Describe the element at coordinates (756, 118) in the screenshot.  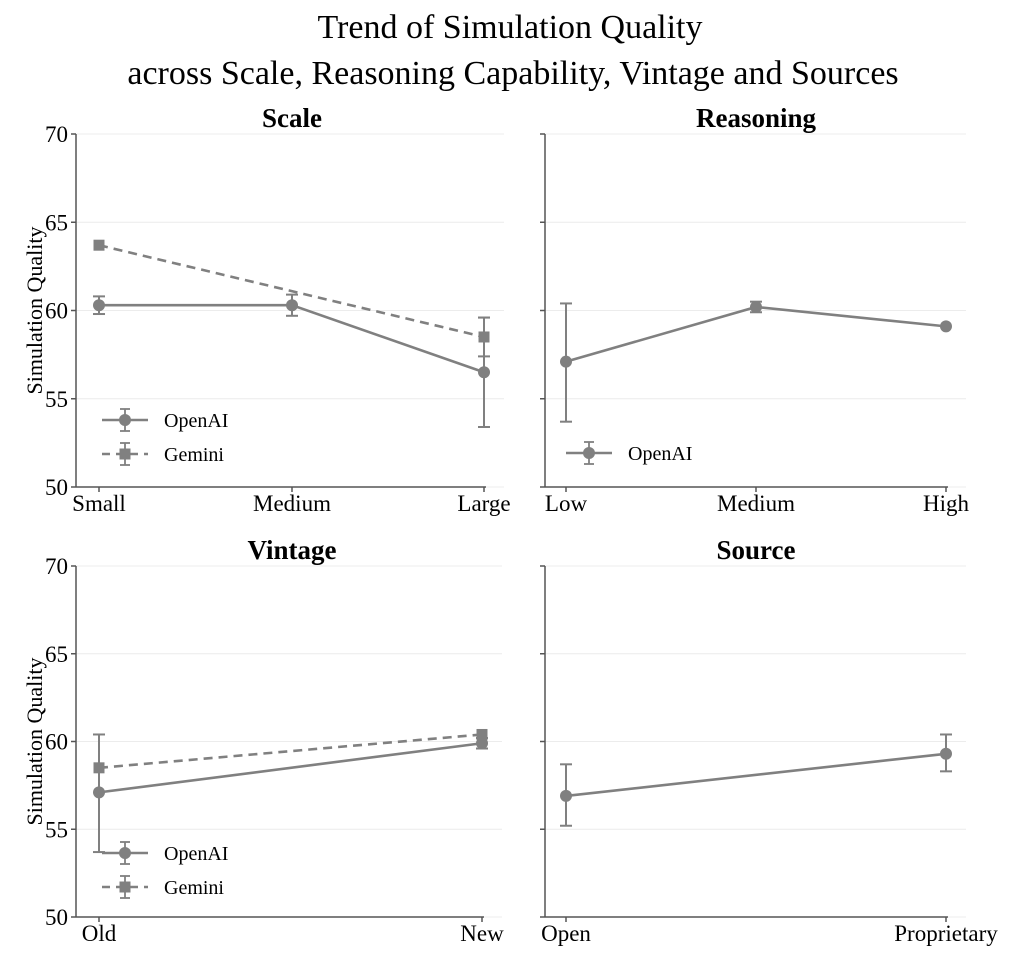
I see `panel-title: Reasoning` at that location.